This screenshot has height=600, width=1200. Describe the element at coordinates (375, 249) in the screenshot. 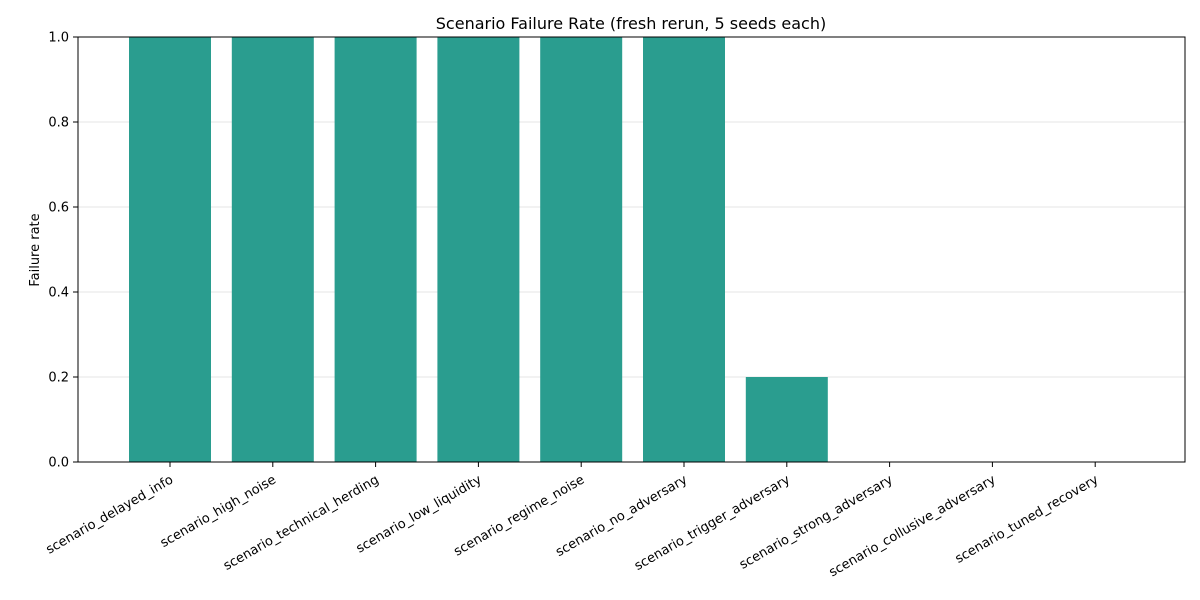

I see `bar-scenario-technical-herding` at that location.